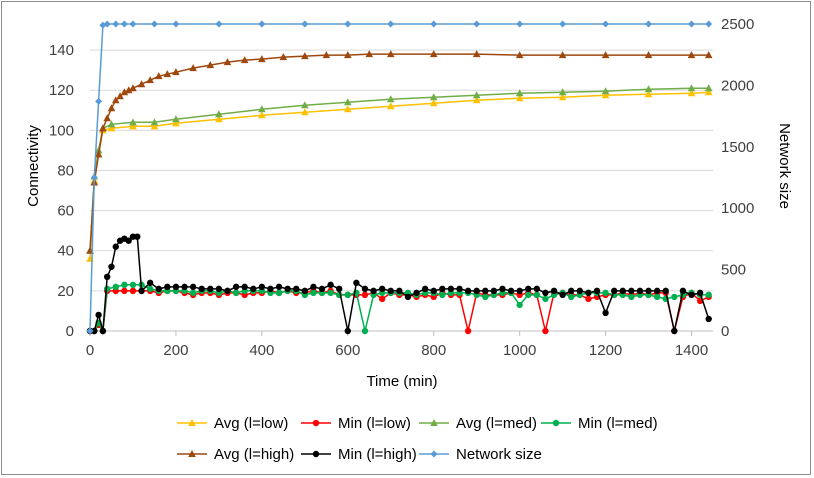  I want to click on legend-label: Avg (l=med), so click(496, 423).